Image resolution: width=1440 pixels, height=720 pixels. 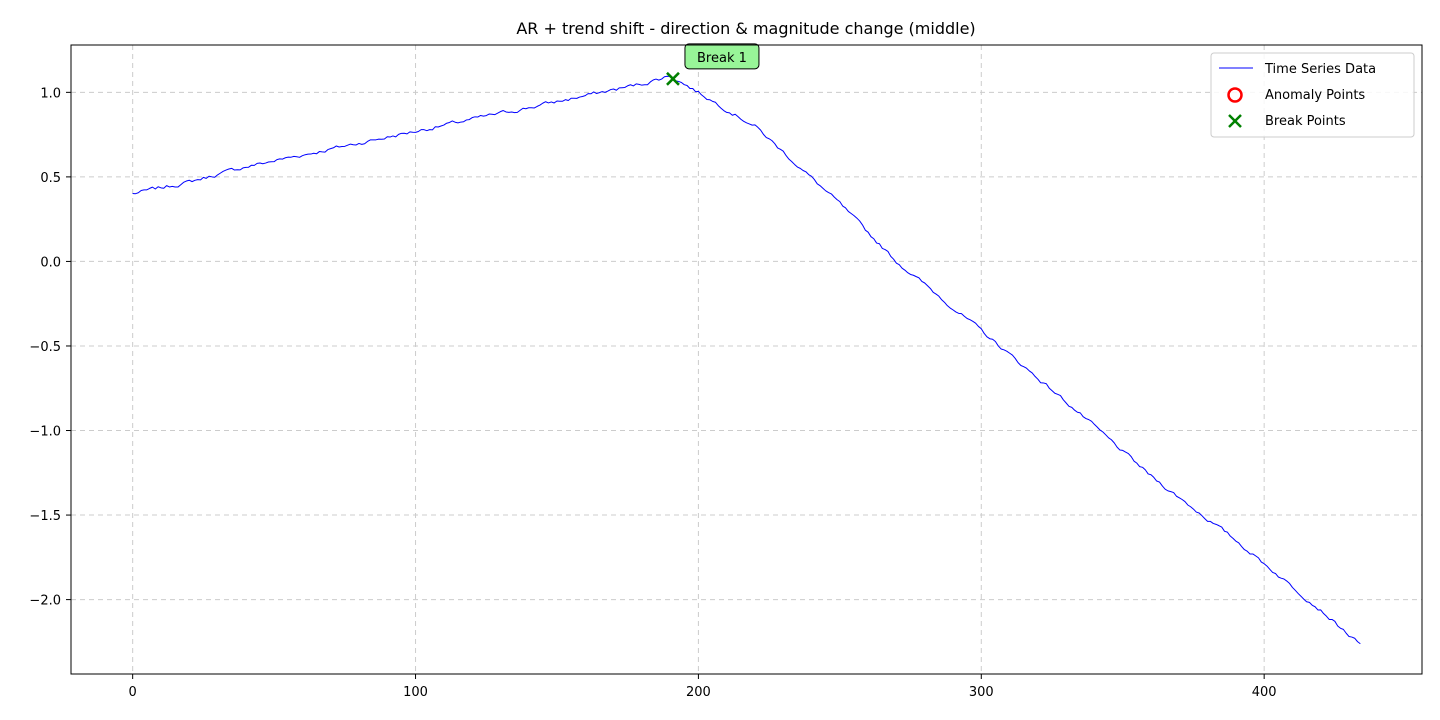 I want to click on x-tick-label: 400, so click(x=1264, y=692).